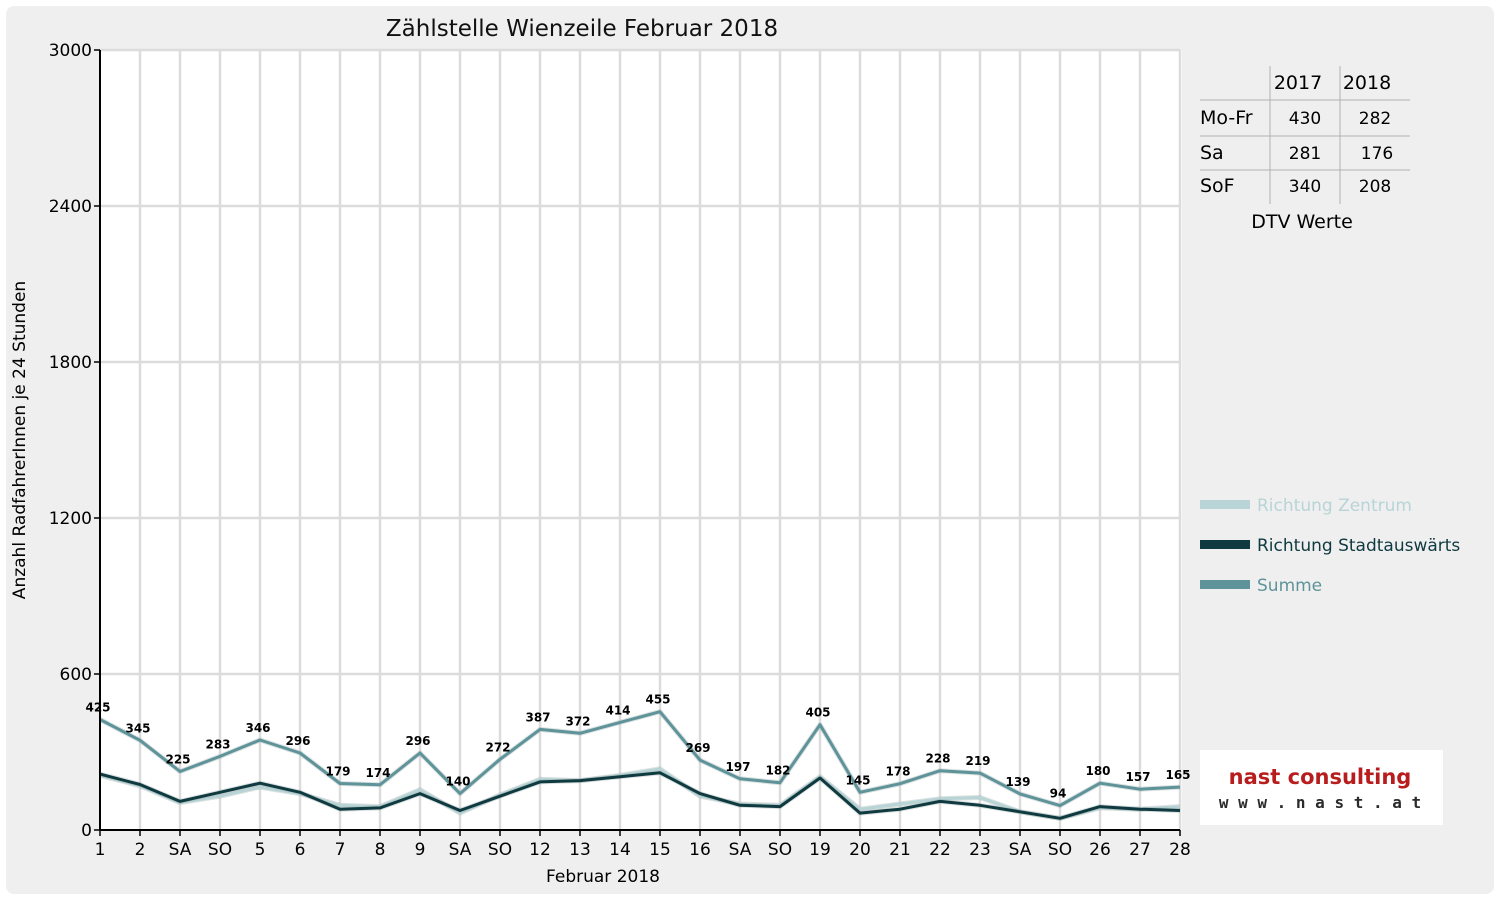 This screenshot has height=900, width=1500. What do you see at coordinates (380, 850) in the screenshot?
I see `x-tick-label: 8` at bounding box center [380, 850].